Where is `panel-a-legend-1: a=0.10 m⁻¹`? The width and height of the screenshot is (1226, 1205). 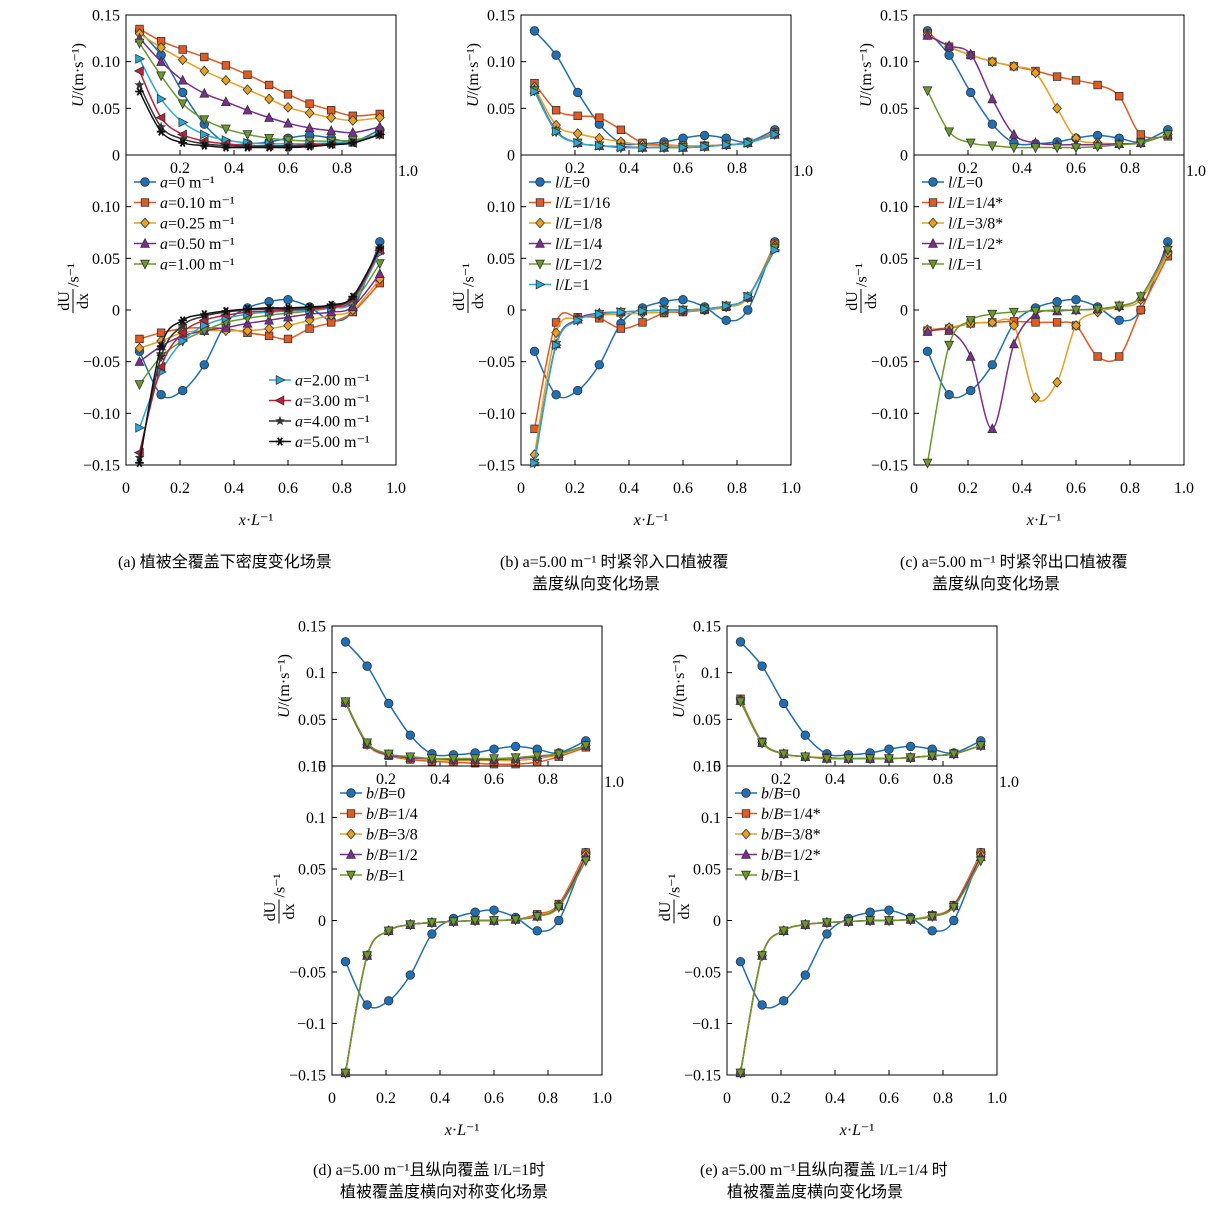 panel-a-legend-1: a=0.10 m⁻¹ is located at coordinates (197, 203).